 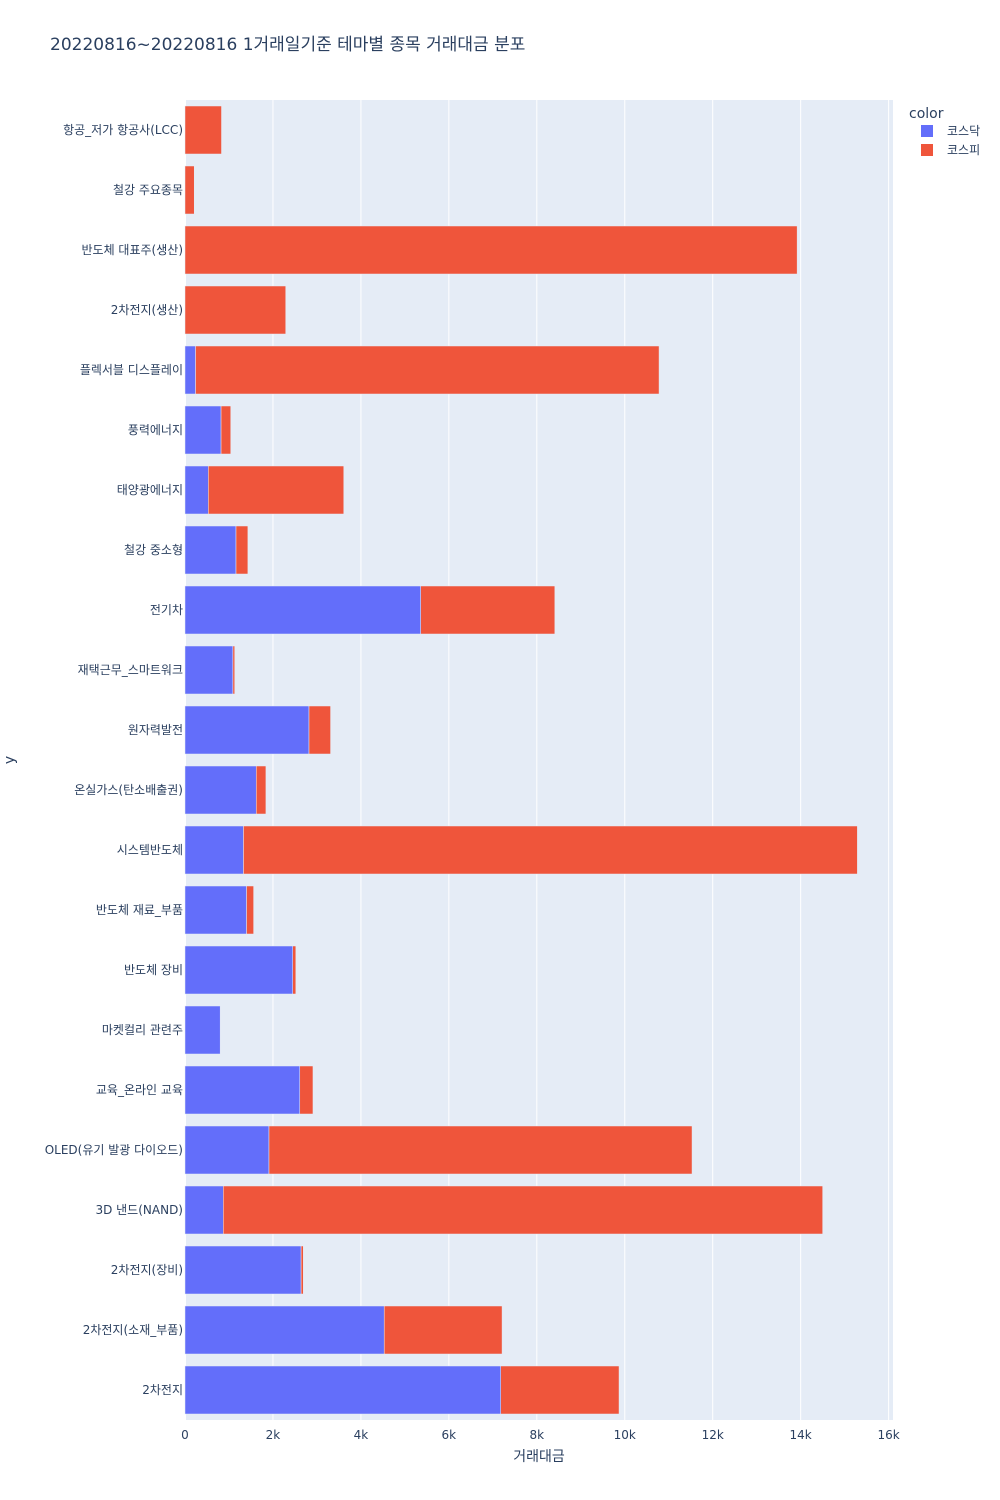 I want to click on y-tick-label: 마켓컬리 관련주, so click(x=142, y=1030).